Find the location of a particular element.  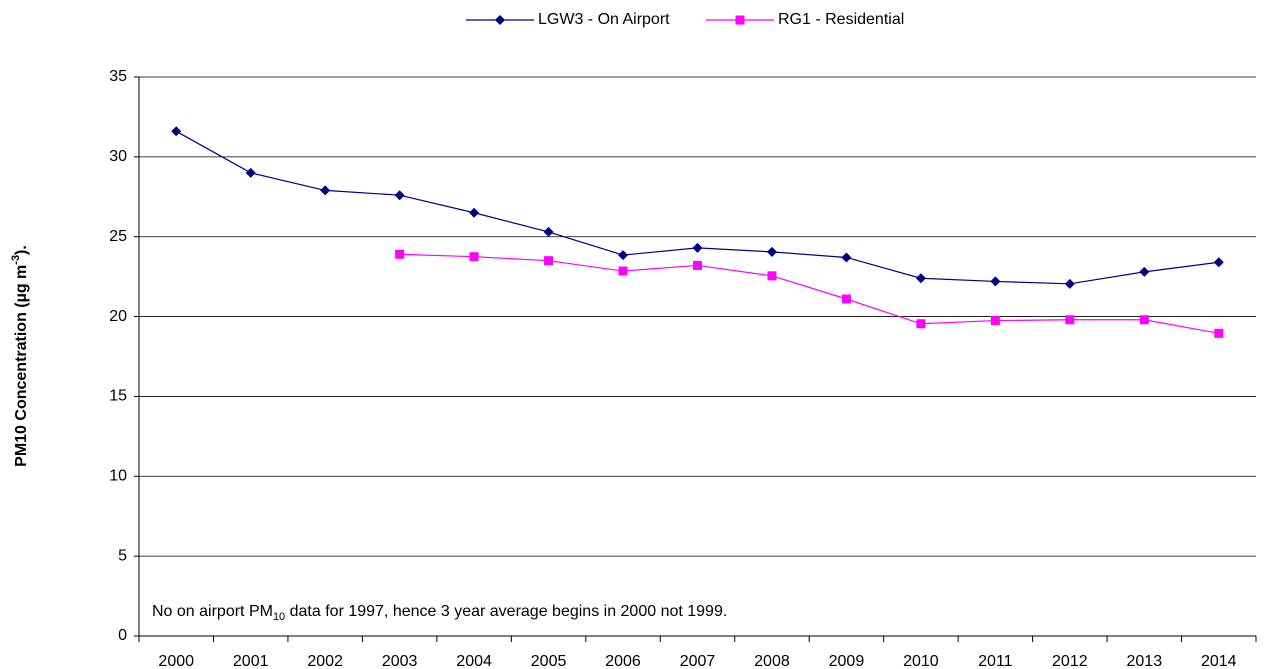

x-tick-label: 2012 is located at coordinates (1070, 661).